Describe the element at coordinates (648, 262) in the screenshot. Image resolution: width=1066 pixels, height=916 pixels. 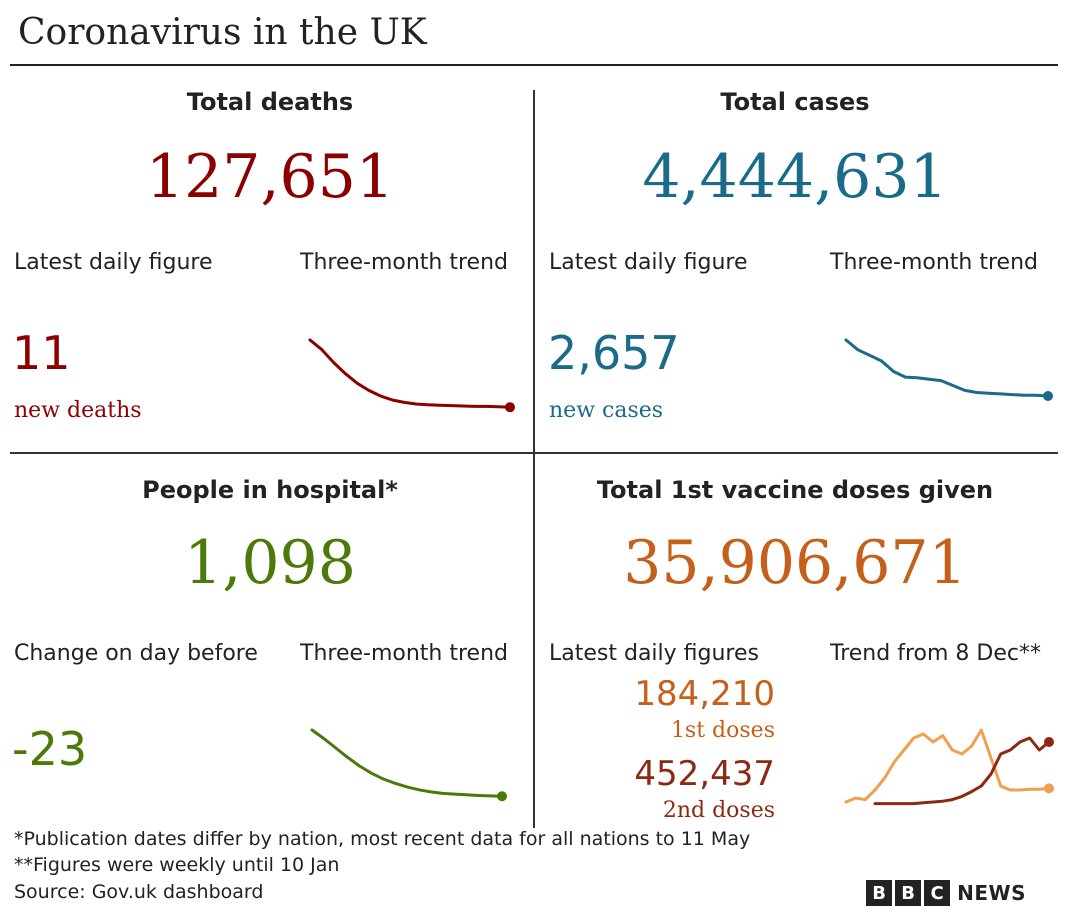
I see `cases-latest-label: Latest daily figure` at that location.